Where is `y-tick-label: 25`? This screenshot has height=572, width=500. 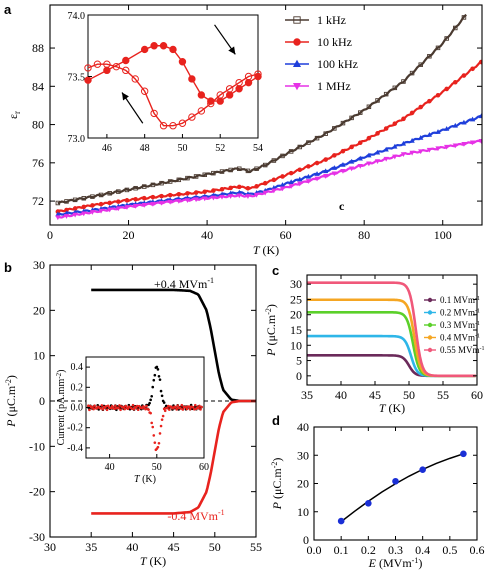 y-tick-label: 25 is located at coordinates (296, 299).